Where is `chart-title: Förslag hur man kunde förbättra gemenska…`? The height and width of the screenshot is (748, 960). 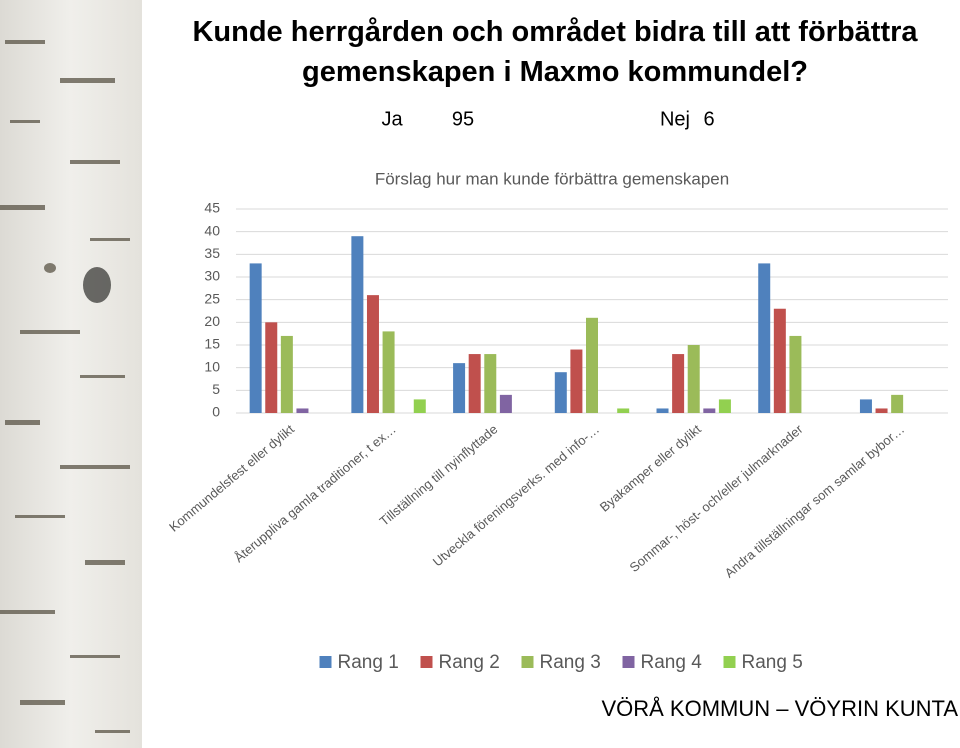
chart-title: Förslag hur man kunde förbättra gemenska… is located at coordinates (552, 178).